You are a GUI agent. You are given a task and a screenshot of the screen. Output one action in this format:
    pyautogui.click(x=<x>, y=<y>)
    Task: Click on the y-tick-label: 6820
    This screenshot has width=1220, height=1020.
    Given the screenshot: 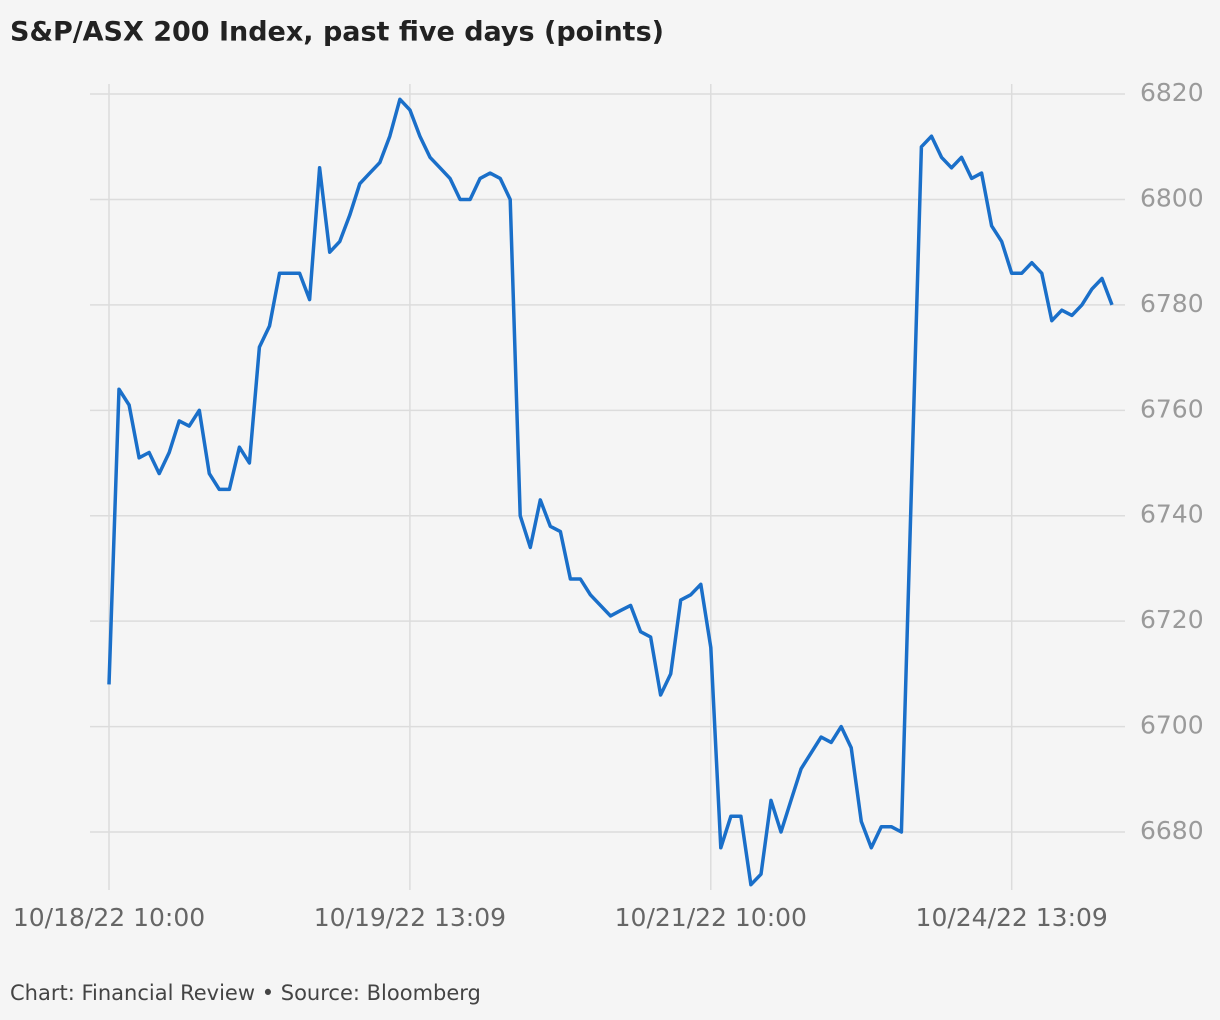 What is the action you would take?
    pyautogui.click(x=1172, y=92)
    